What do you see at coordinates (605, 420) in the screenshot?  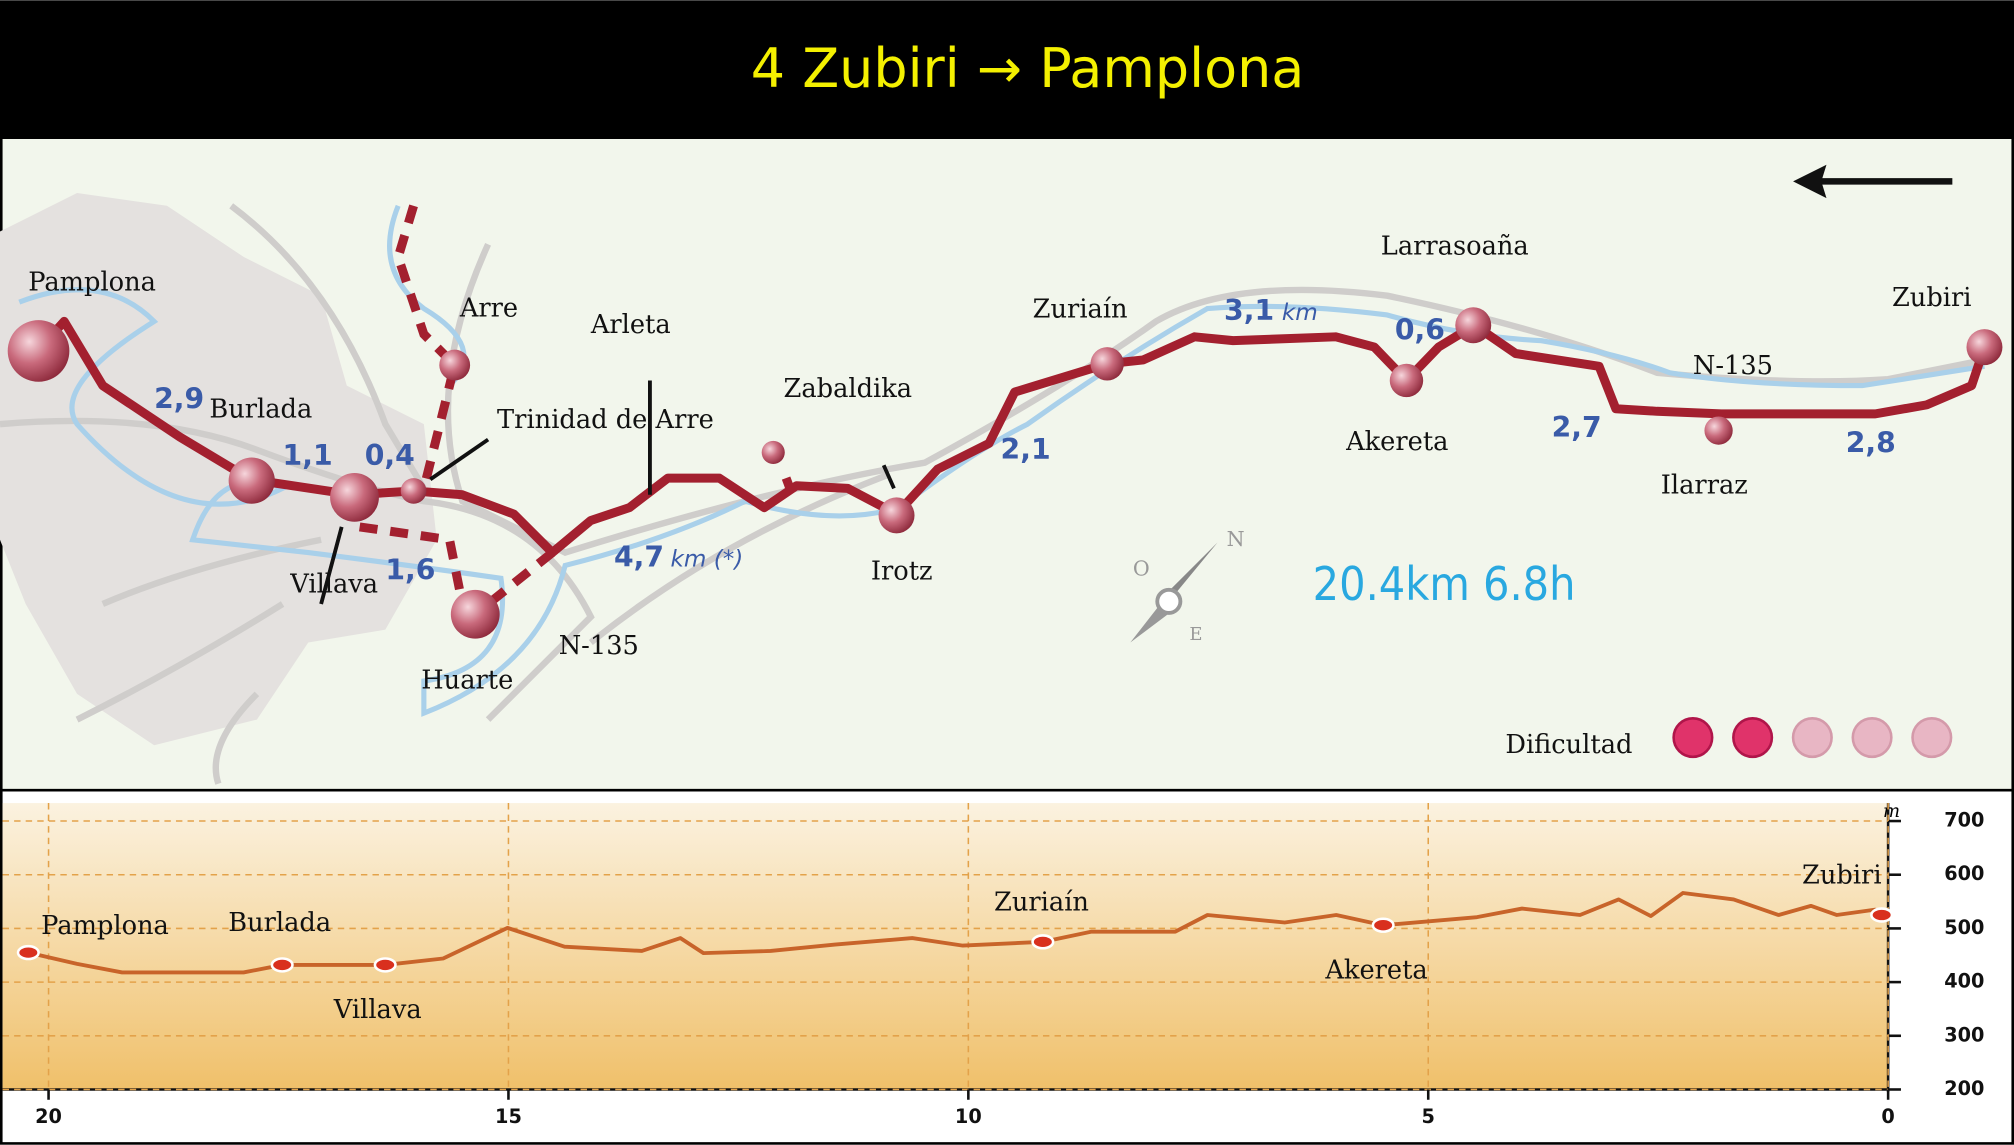 I see `place-label: Trinidad de Arre` at bounding box center [605, 420].